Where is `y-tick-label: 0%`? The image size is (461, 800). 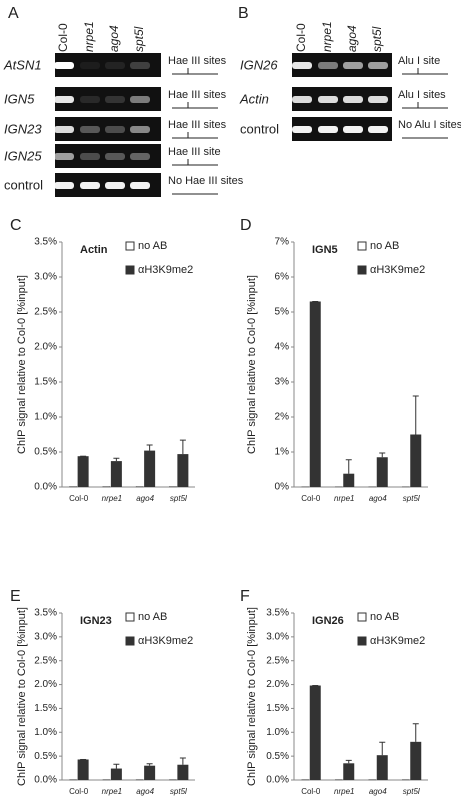 y-tick-label: 0% is located at coordinates (282, 487).